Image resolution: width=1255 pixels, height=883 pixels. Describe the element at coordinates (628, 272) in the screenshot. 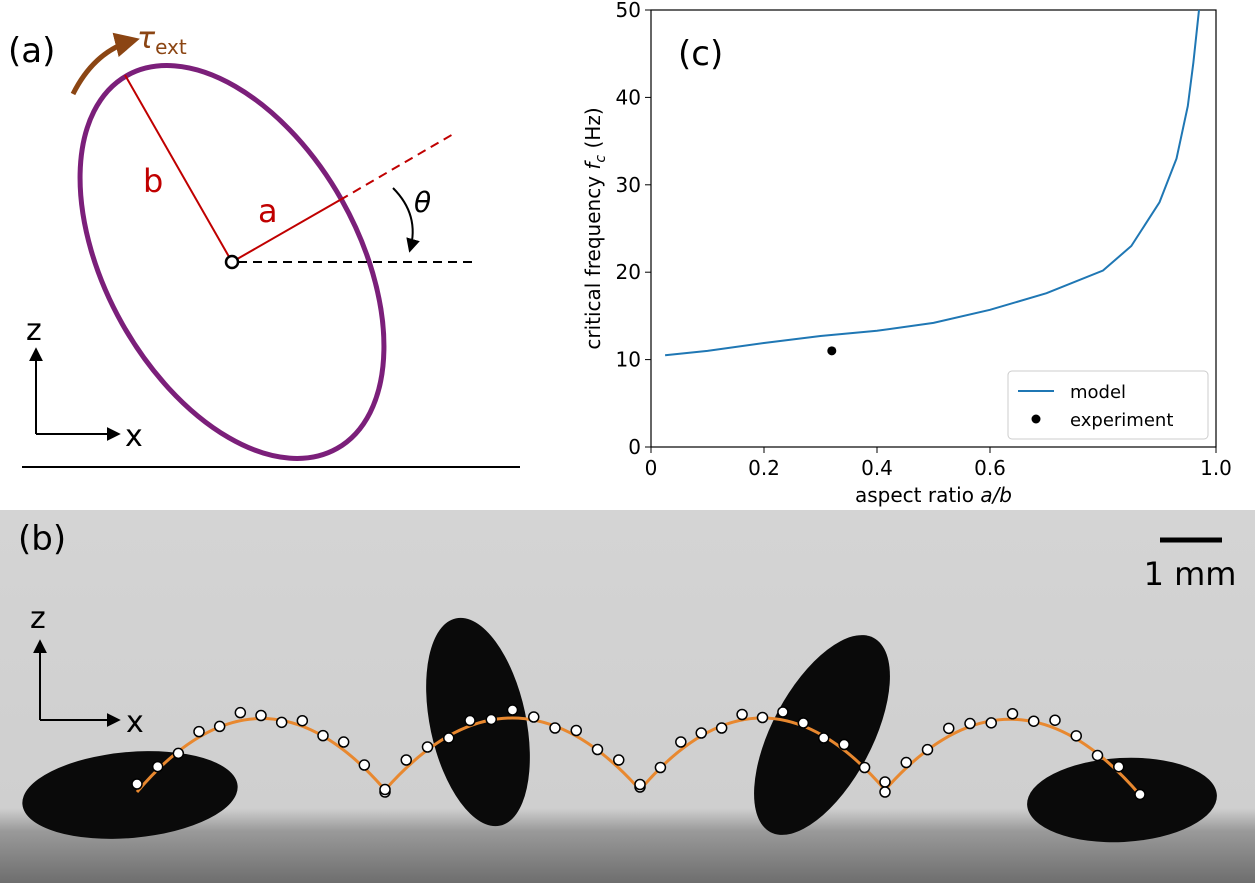

I see `y-tick-label: 20` at that location.